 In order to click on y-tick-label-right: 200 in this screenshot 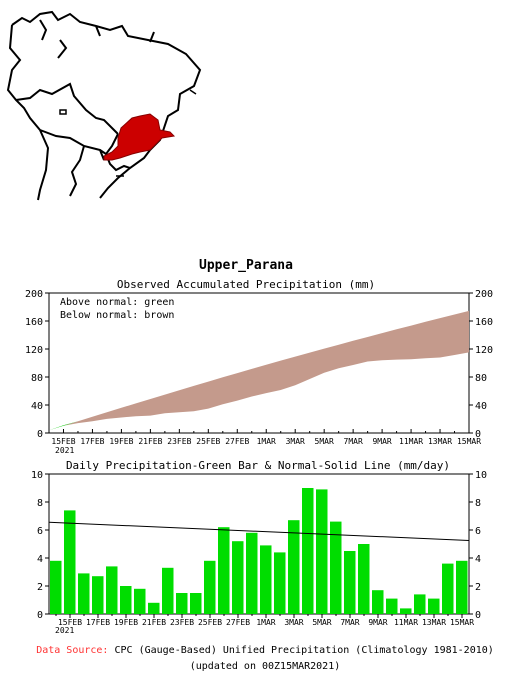, I will do `click(484, 294)`.